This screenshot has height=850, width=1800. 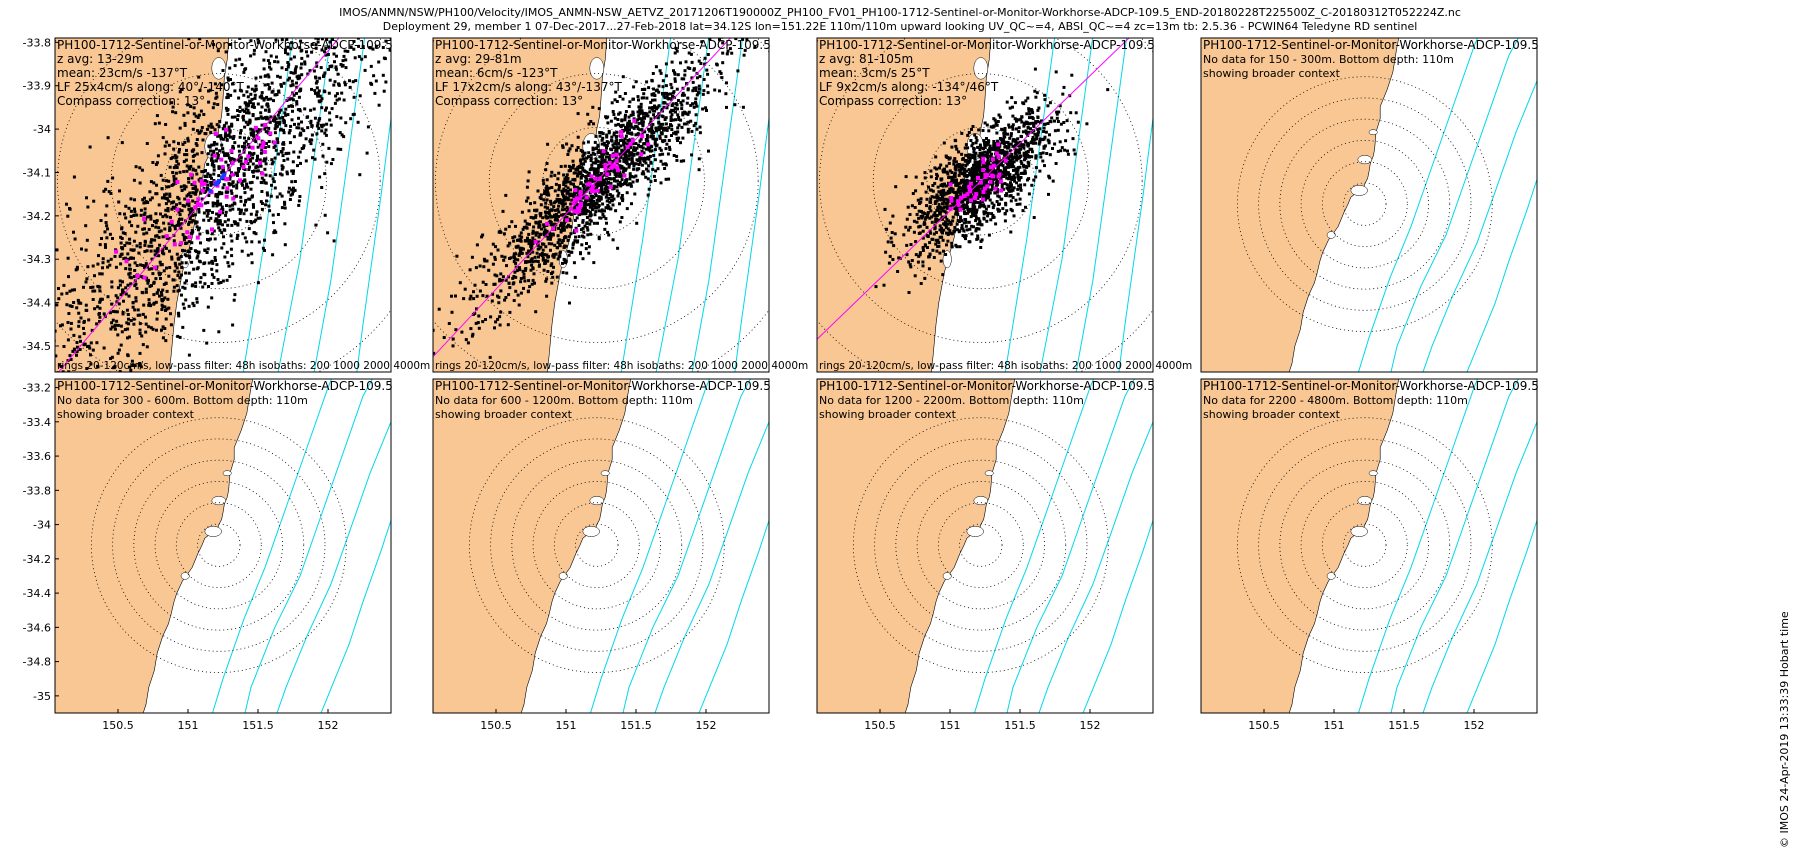 I want to click on speed-ring, so click(x=219, y=190).